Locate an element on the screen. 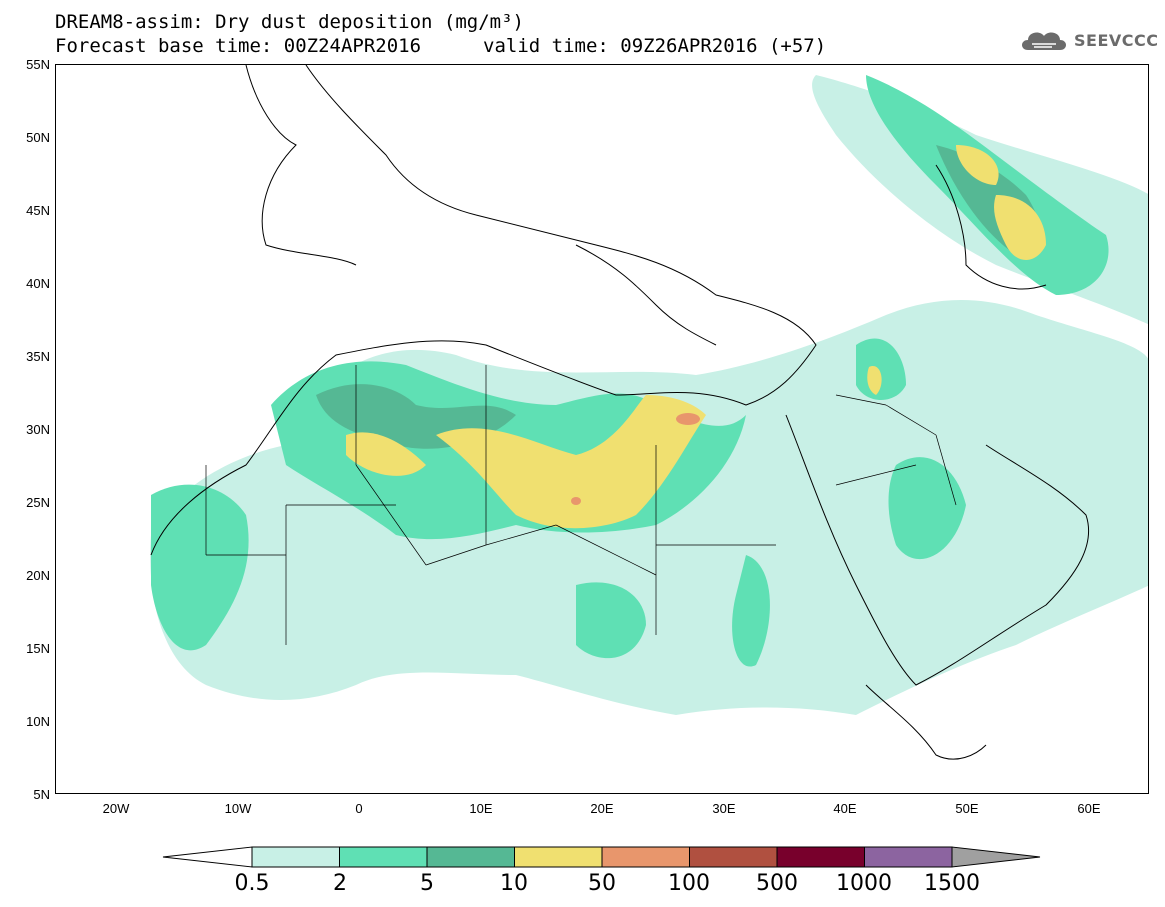 This screenshot has width=1165, height=907. lon-label-30e: 30E is located at coordinates (724, 808).